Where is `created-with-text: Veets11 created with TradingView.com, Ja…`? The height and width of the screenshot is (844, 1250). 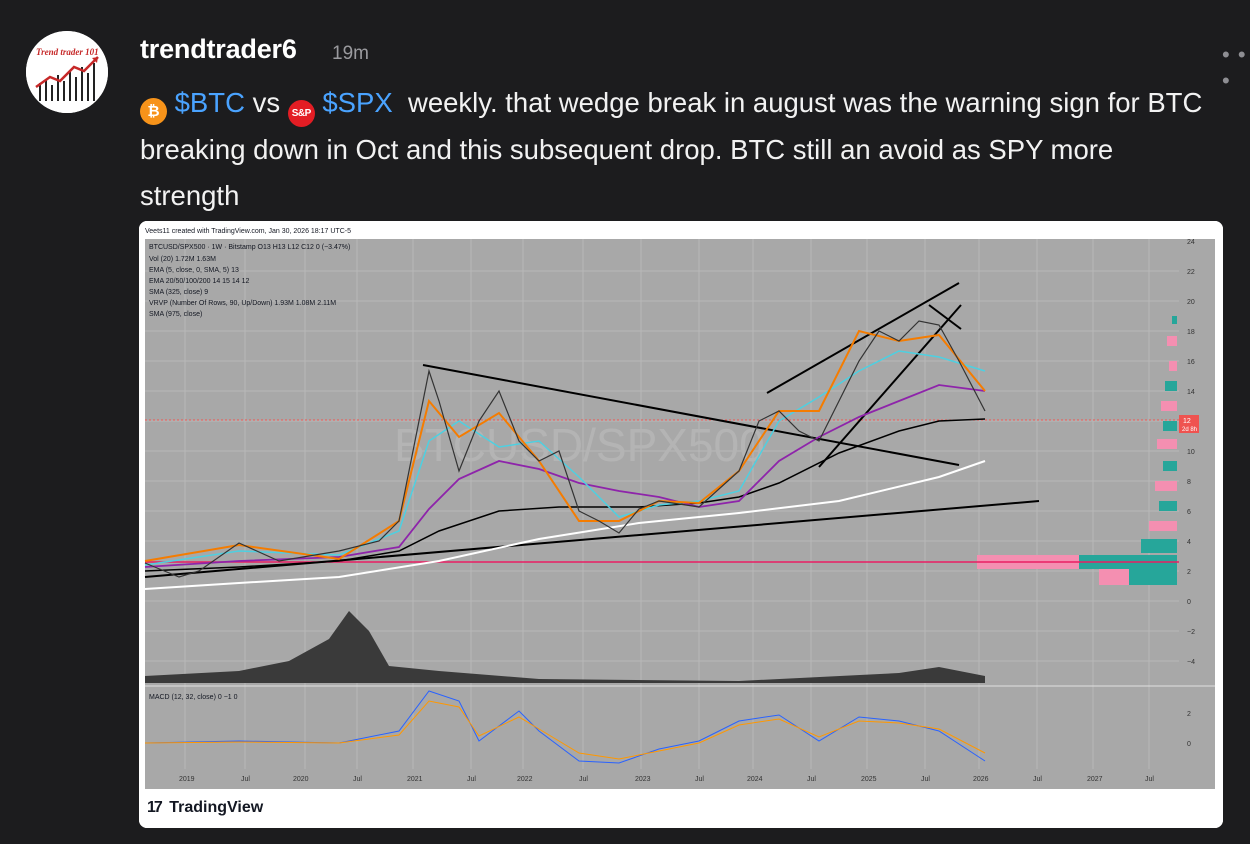
created-with-text: Veets11 created with TradingView.com, Ja… is located at coordinates (248, 231).